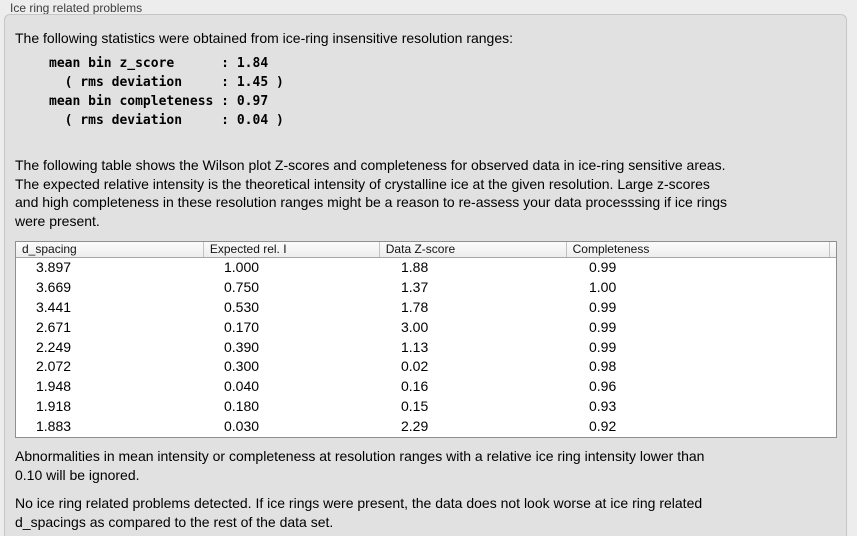 The width and height of the screenshot is (857, 536). Describe the element at coordinates (242, 426) in the screenshot. I see `table-cell: 0.030` at that location.